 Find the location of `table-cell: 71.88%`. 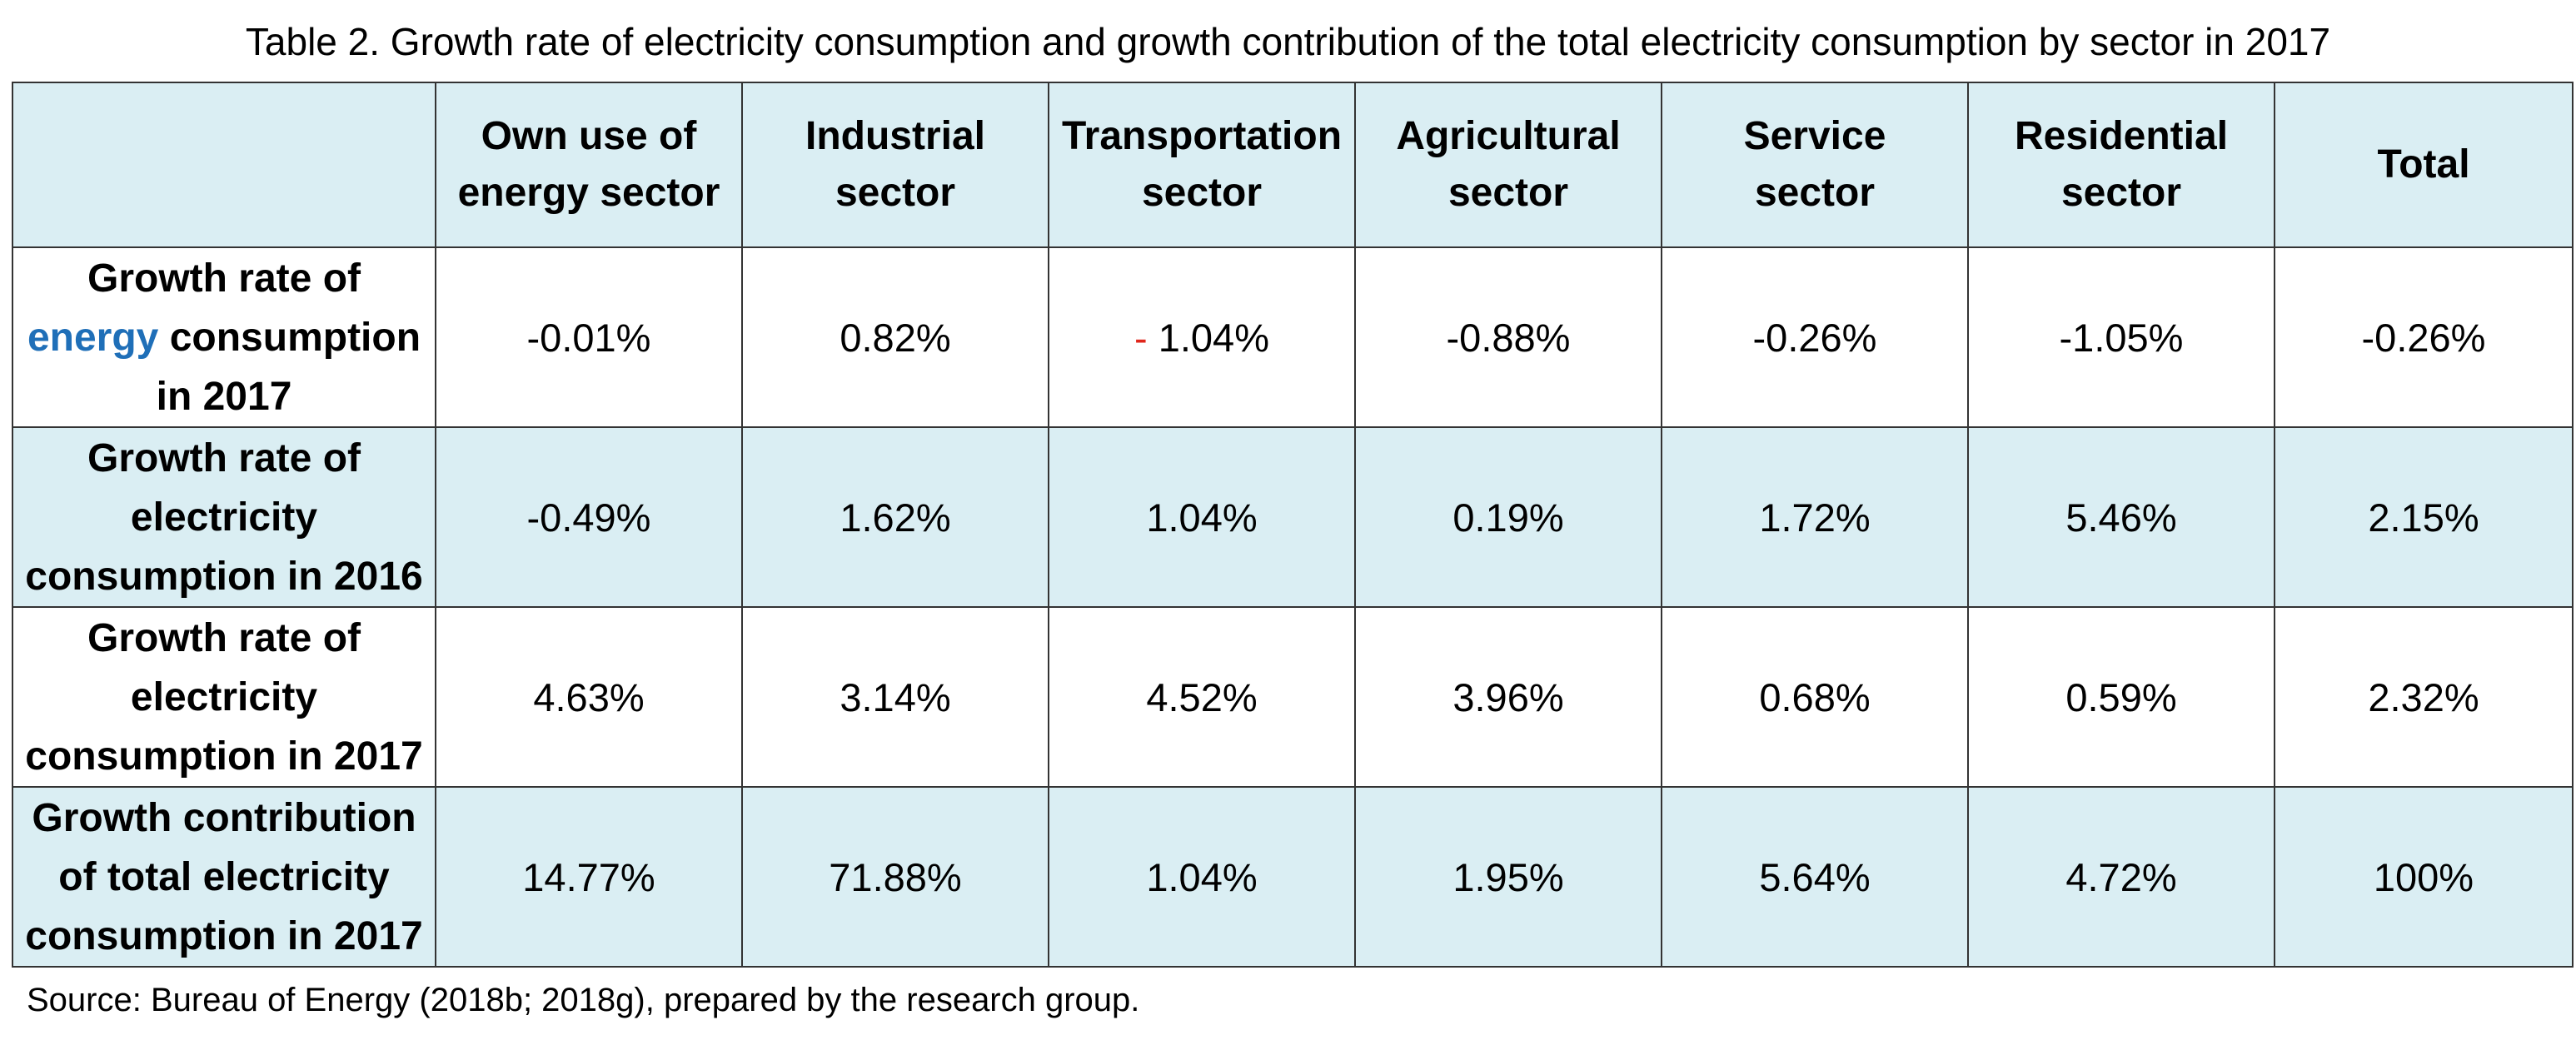

table-cell: 71.88% is located at coordinates (895, 877).